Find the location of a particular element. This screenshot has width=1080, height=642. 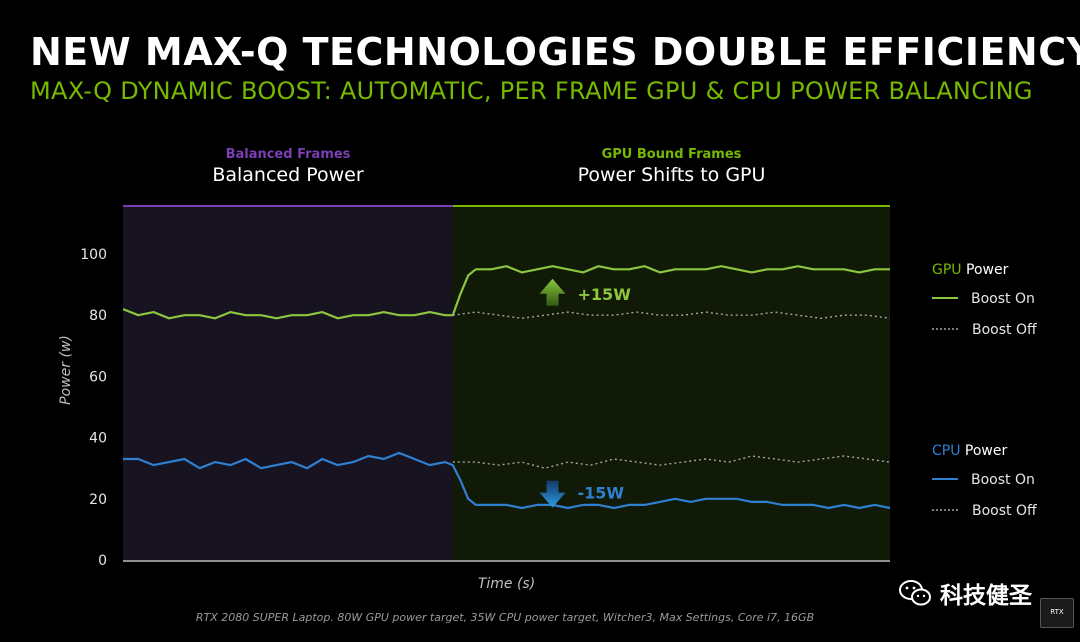

region-head-gpu-bound: GPU Bound Frames Power Shifts to GPU is located at coordinates (671, 166).